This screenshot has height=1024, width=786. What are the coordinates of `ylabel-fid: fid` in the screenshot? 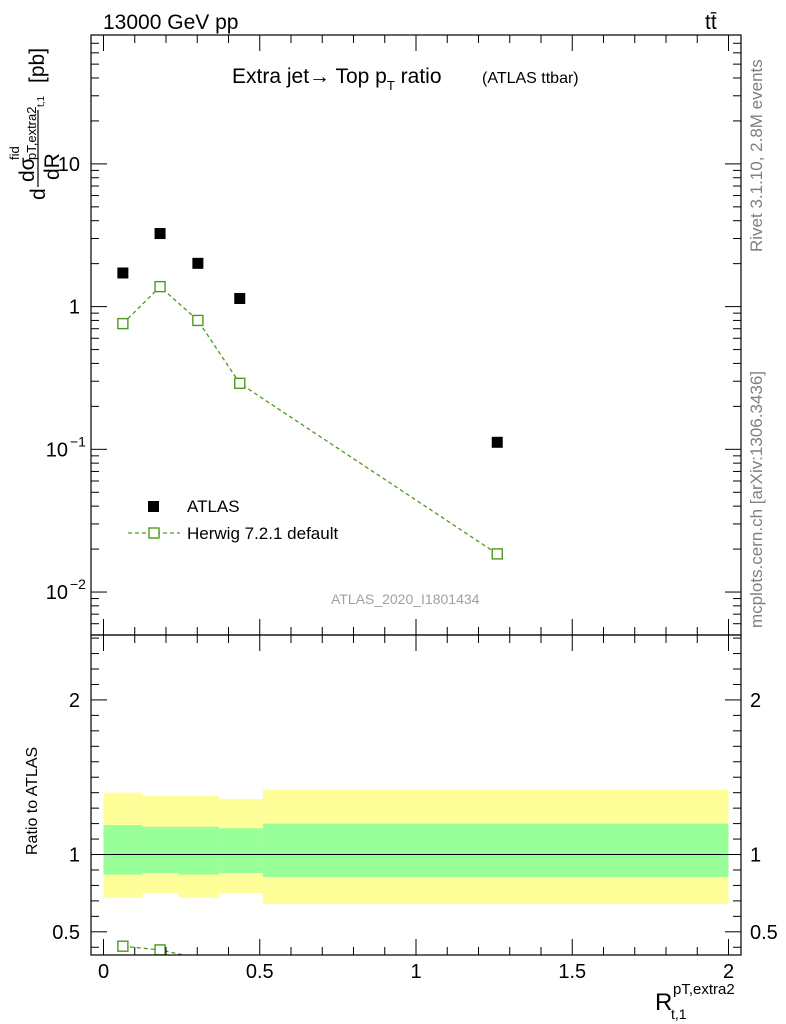 It's located at (14, 153).